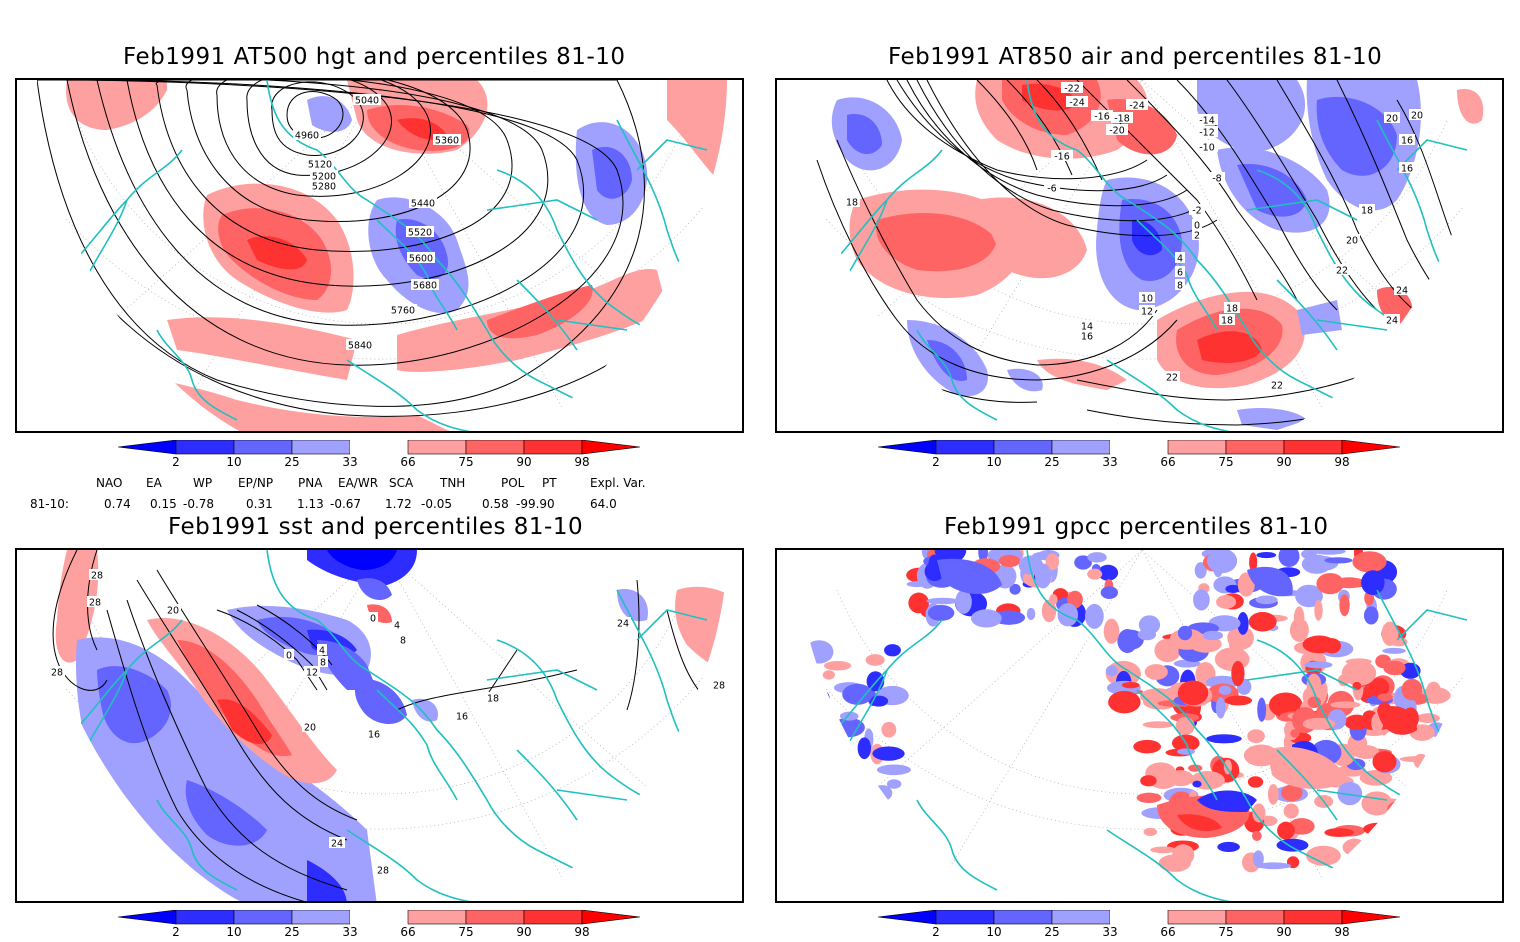  What do you see at coordinates (379, 917) in the screenshot?
I see `colorbar-svg` at bounding box center [379, 917].